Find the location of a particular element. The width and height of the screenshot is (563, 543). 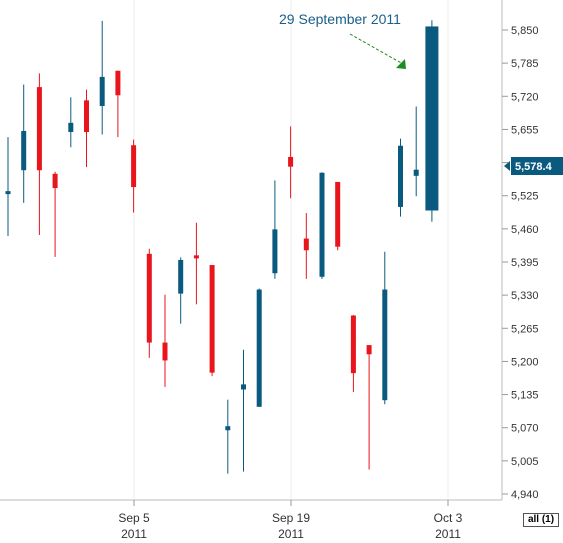

range-selector-button: all (1) is located at coordinates (541, 520).